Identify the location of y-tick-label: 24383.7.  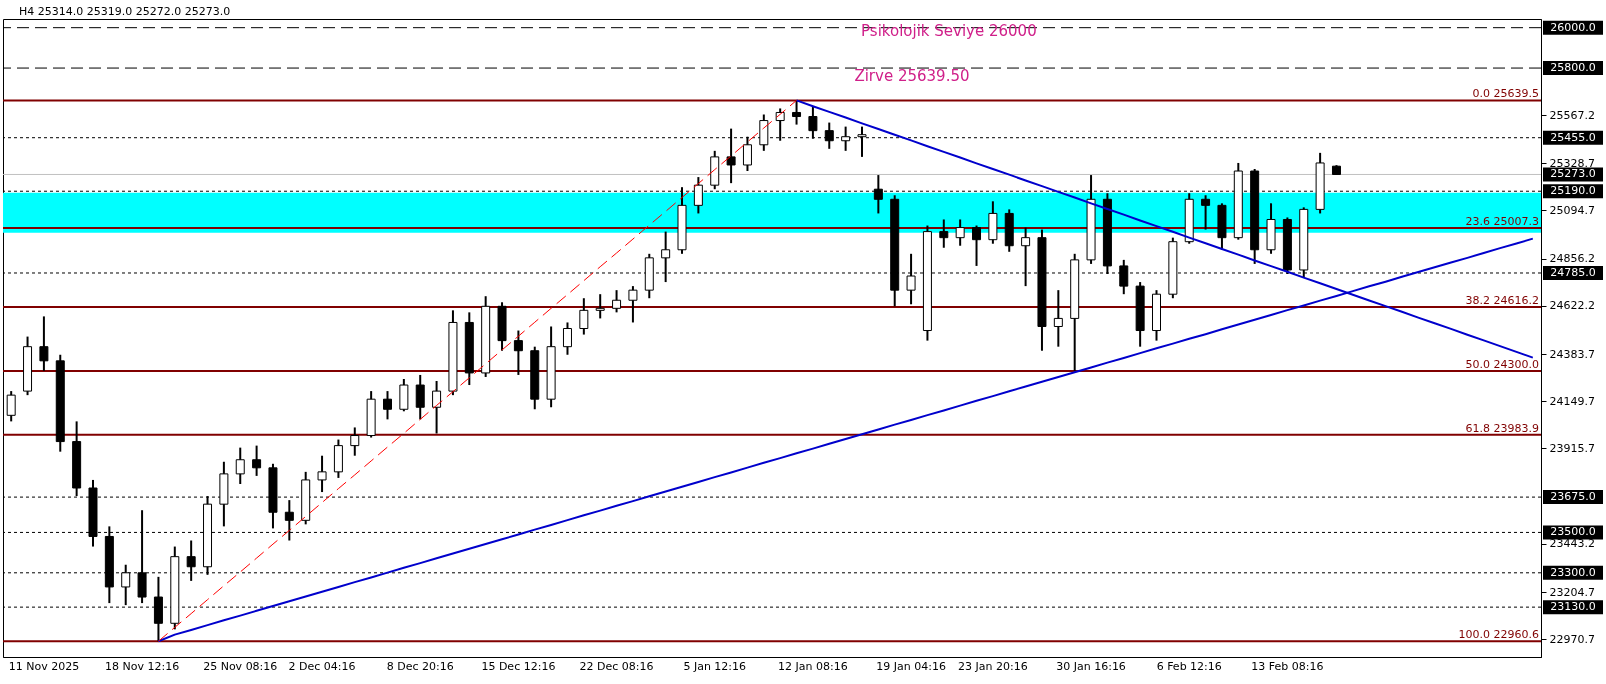
(1572, 354).